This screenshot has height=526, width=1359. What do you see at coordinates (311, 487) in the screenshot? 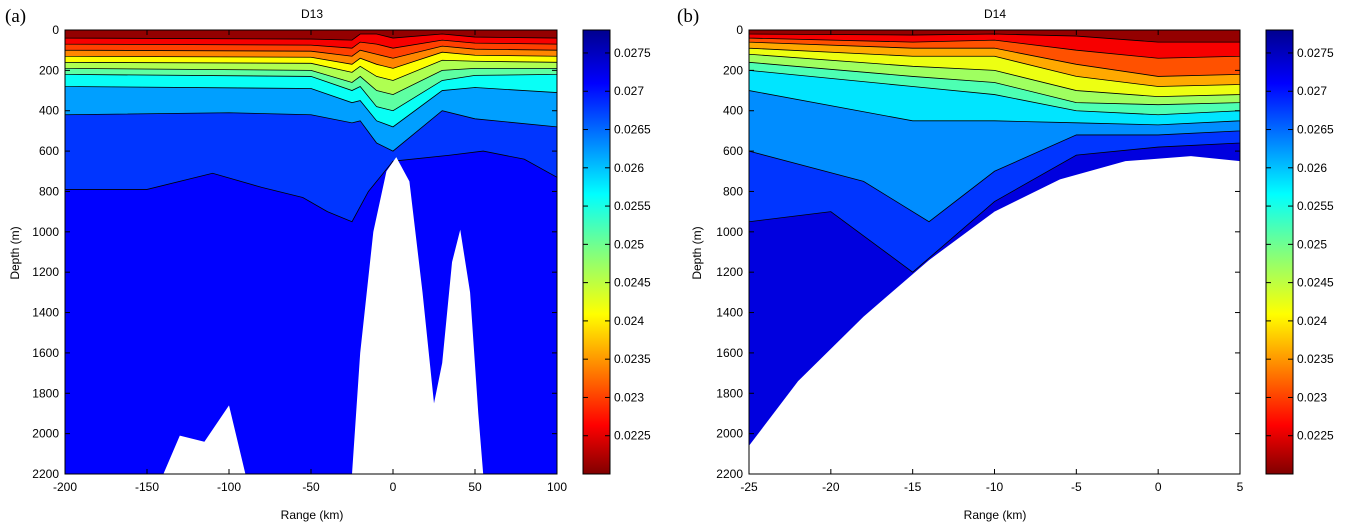
I see `x-tick-label: -50` at bounding box center [311, 487].